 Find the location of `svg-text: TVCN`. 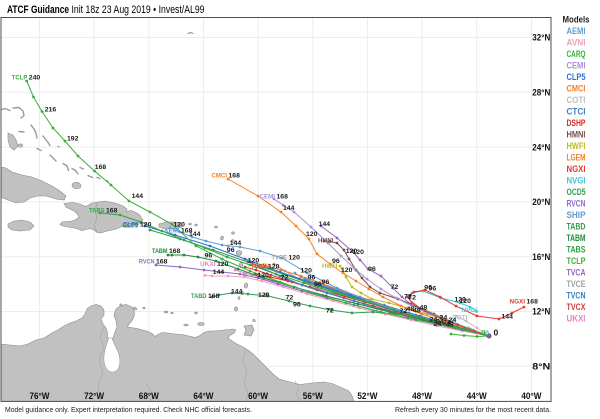

svg-text: TVCN is located at coordinates (576, 296).